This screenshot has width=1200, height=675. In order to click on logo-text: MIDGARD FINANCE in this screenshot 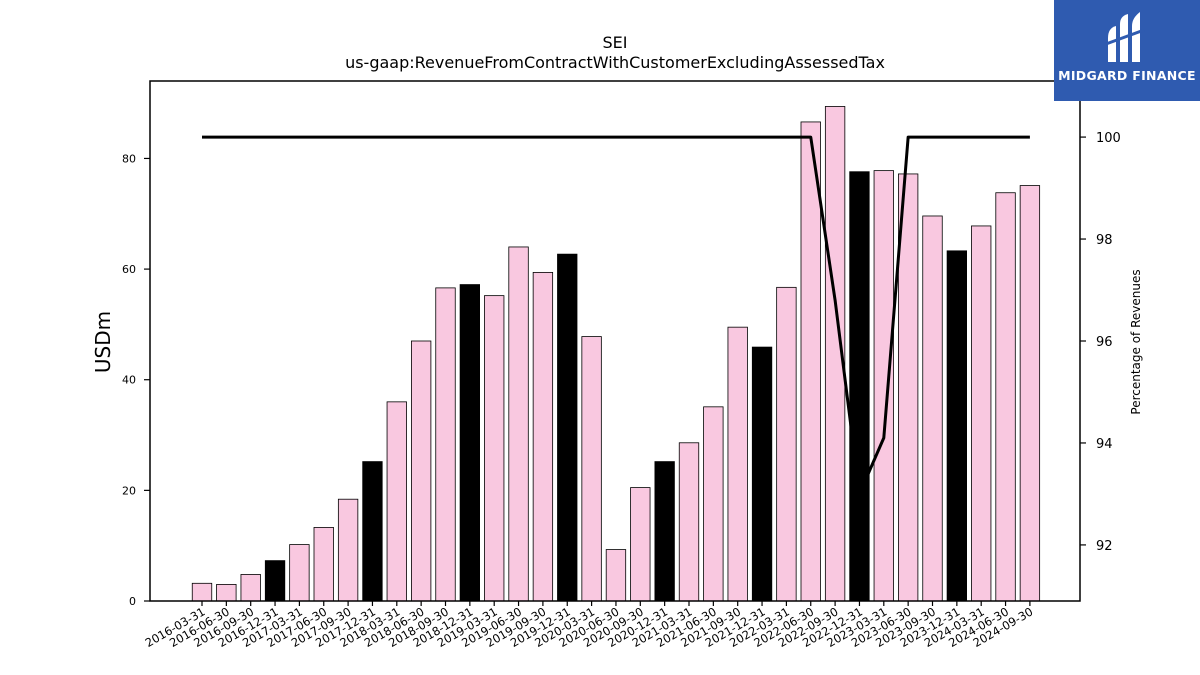, I will do `click(1127, 75)`.